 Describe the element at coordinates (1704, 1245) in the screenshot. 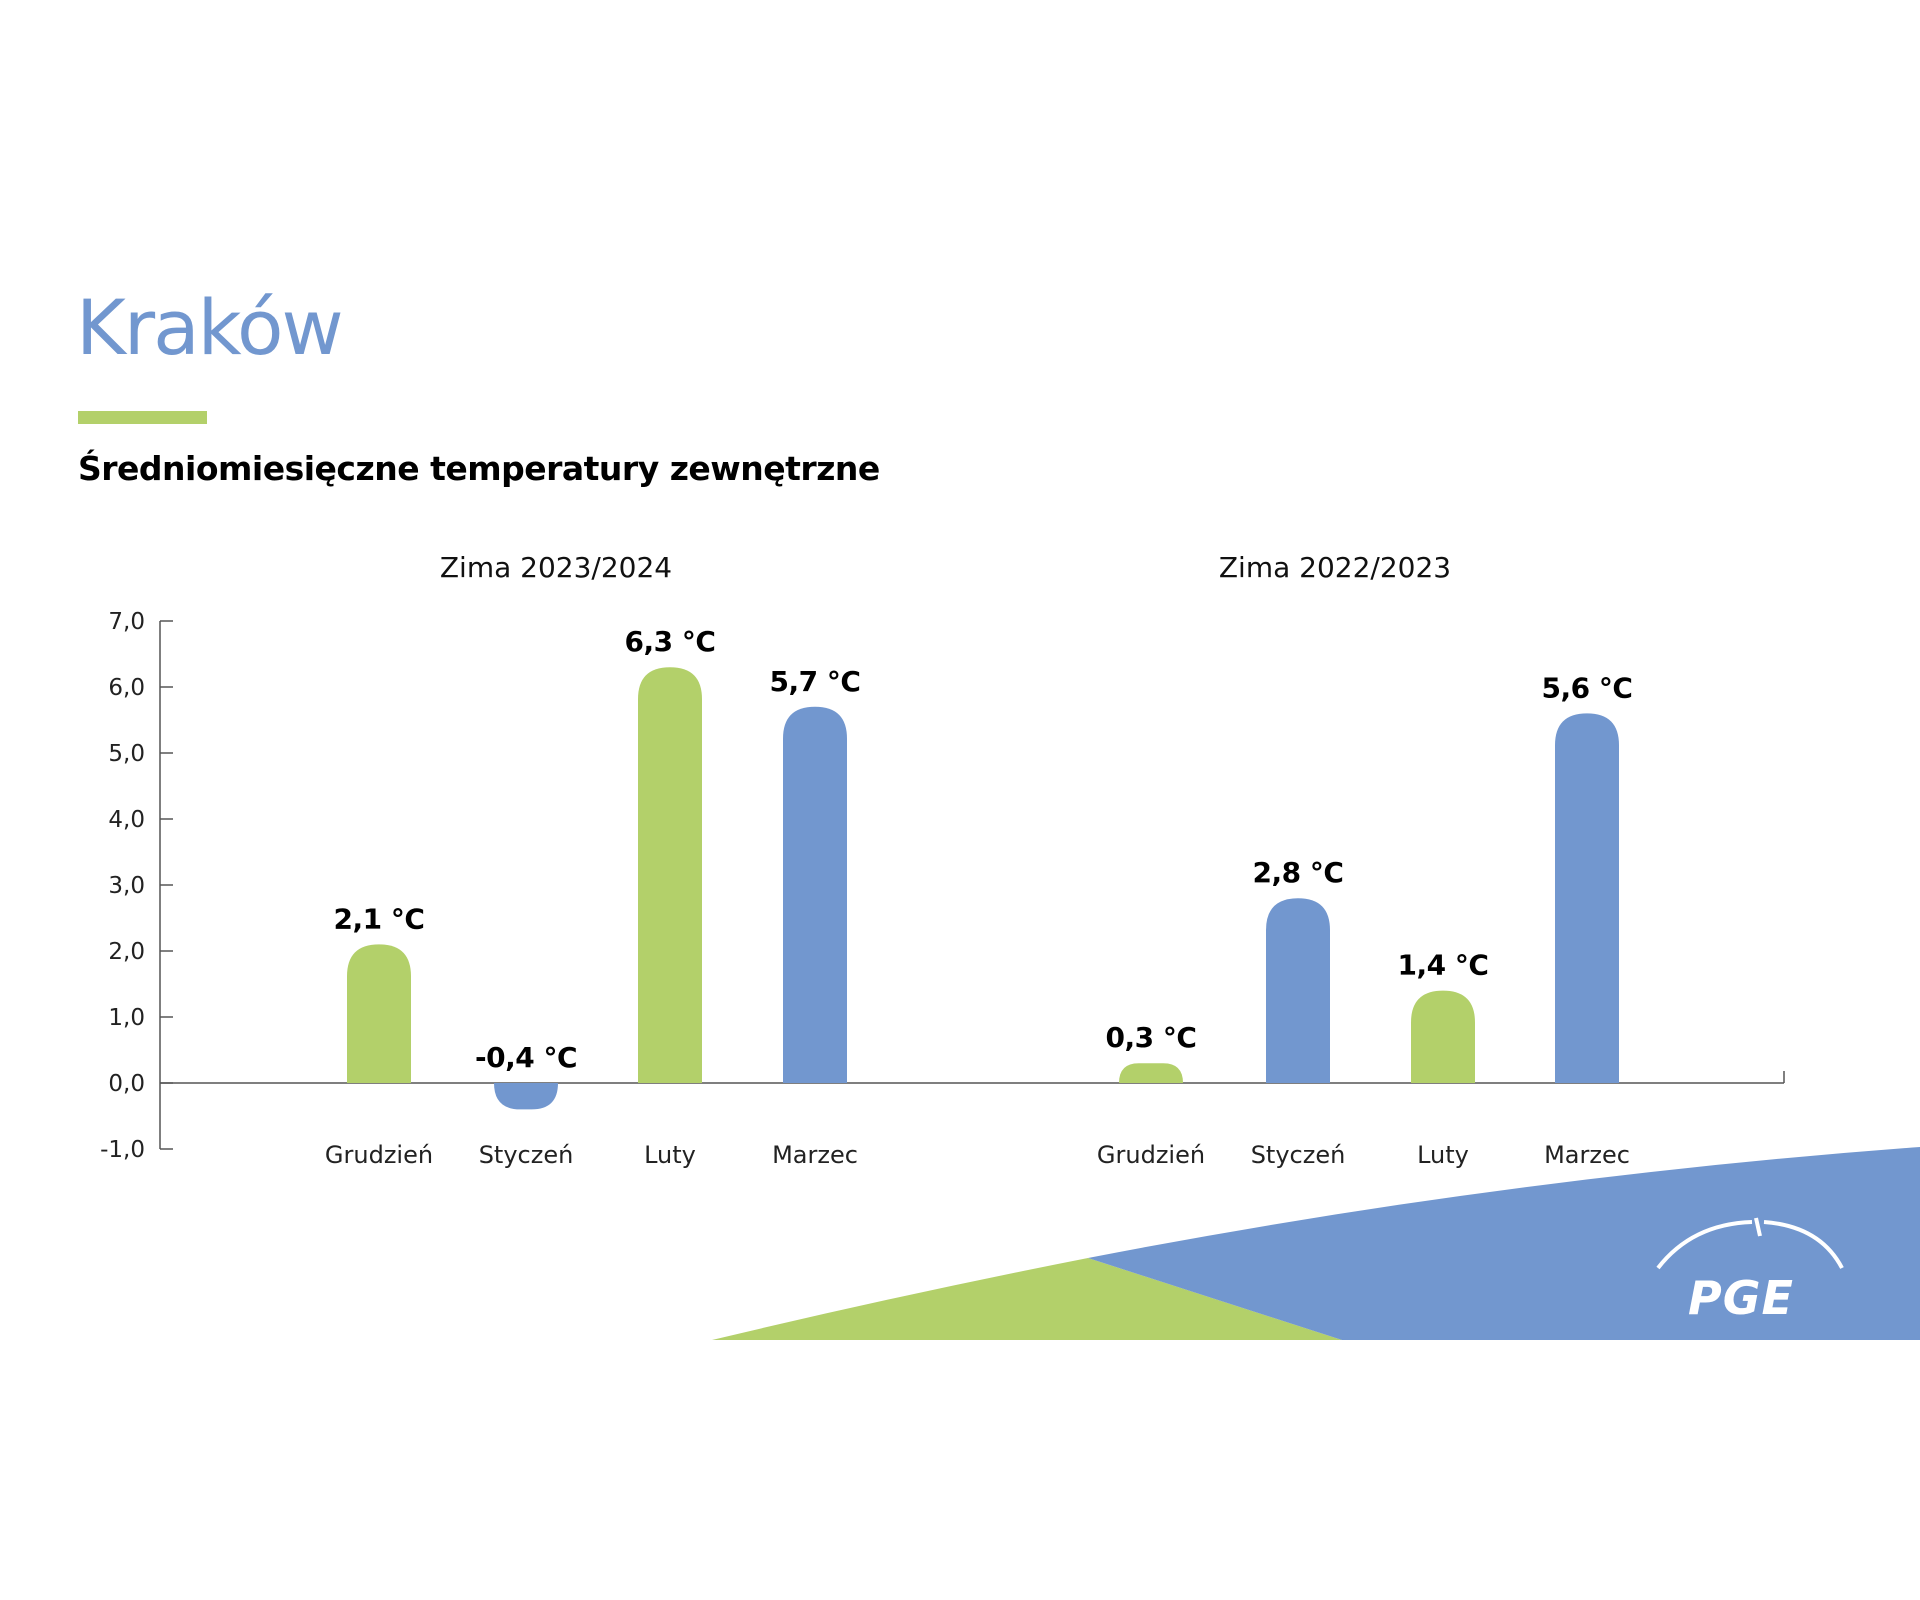

I see `pge-logo-arc-left` at that location.